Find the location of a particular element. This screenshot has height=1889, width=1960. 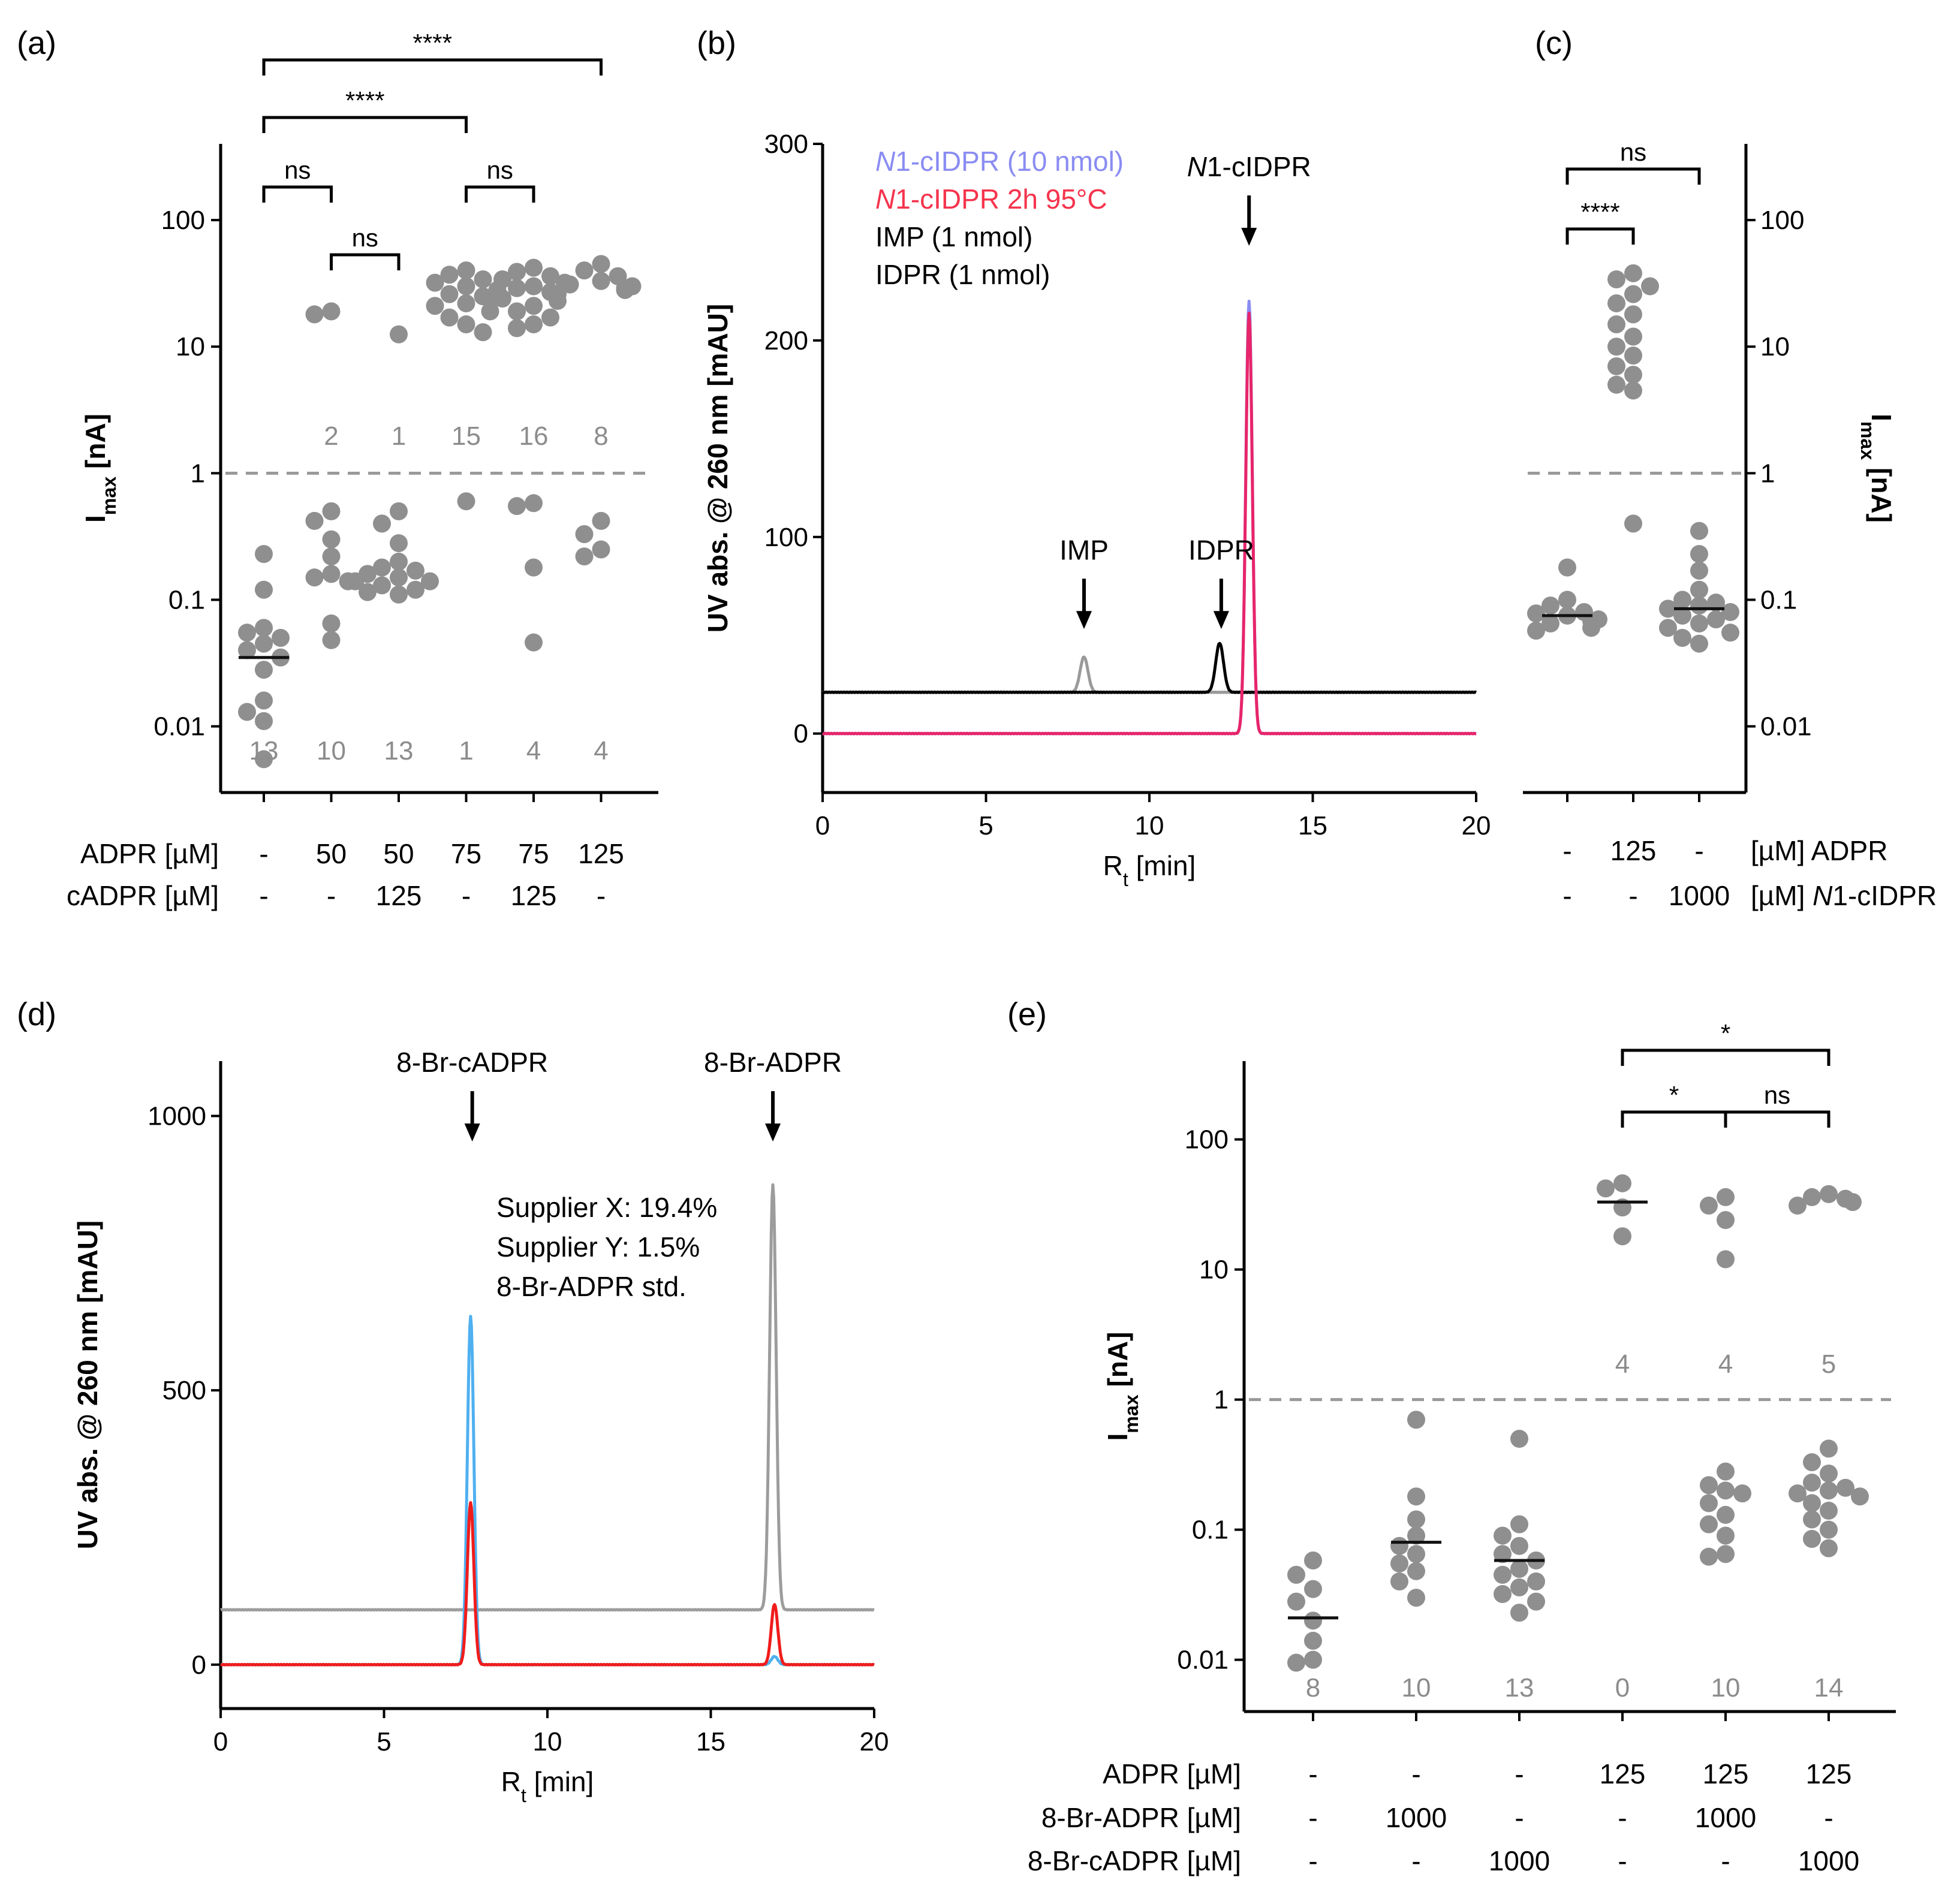

significance-label: ns is located at coordinates (1633, 152).